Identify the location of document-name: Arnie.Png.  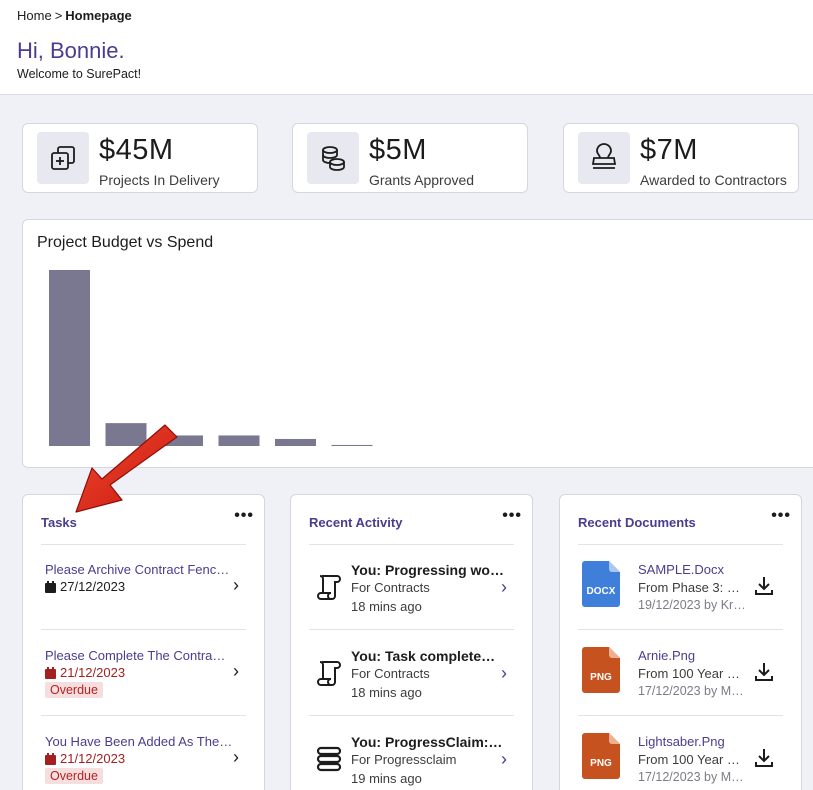
(667, 655).